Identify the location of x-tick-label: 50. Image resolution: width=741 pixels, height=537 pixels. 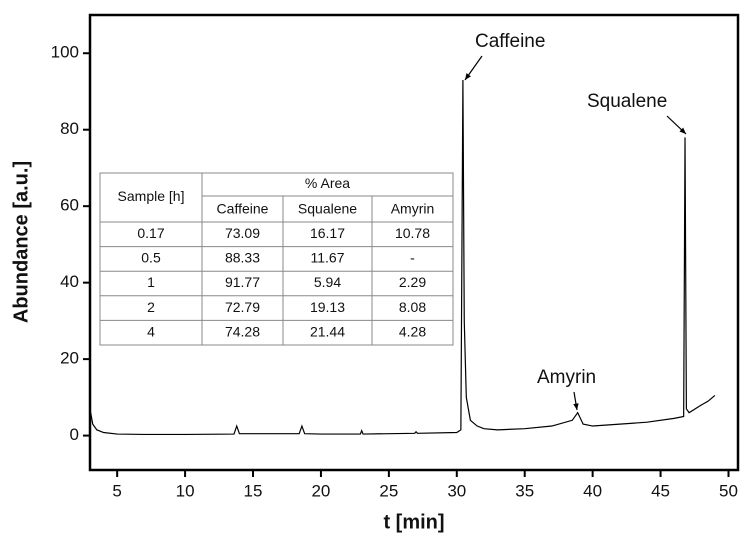
(728, 490).